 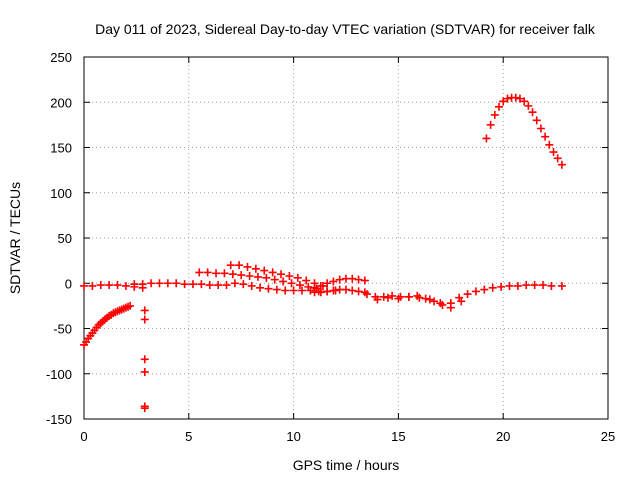 What do you see at coordinates (15, 238) in the screenshot?
I see `y-axis-label: SDTVAR / TECUs` at bounding box center [15, 238].